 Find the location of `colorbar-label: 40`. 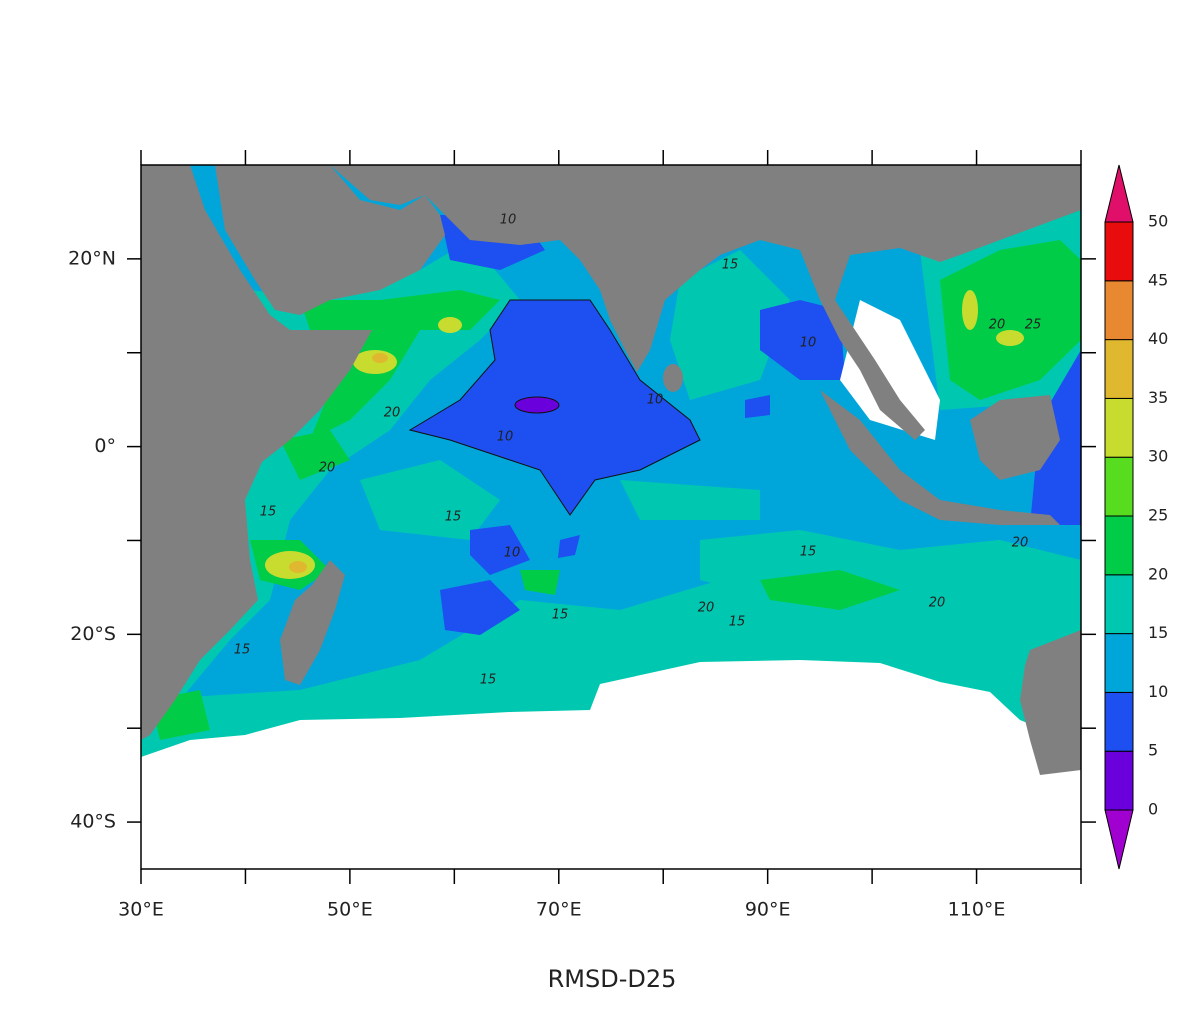

colorbar-label: 40 is located at coordinates (1158, 338).